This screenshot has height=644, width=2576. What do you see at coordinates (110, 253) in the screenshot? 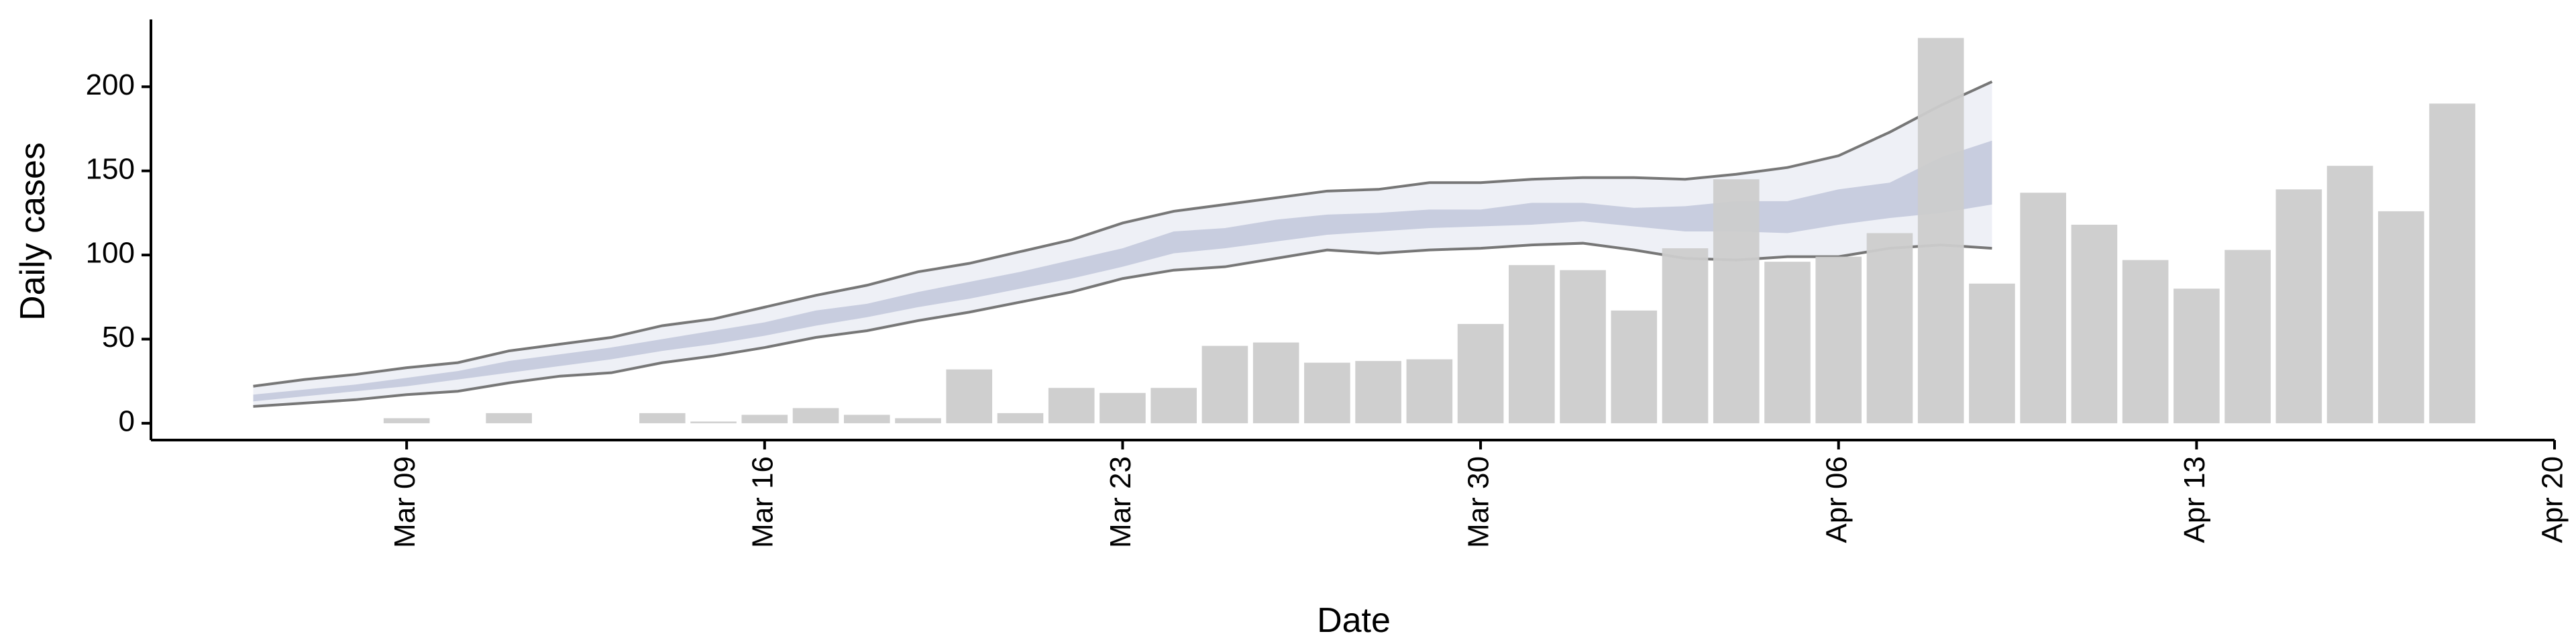
I see `y-tick-label: 100` at bounding box center [110, 253].